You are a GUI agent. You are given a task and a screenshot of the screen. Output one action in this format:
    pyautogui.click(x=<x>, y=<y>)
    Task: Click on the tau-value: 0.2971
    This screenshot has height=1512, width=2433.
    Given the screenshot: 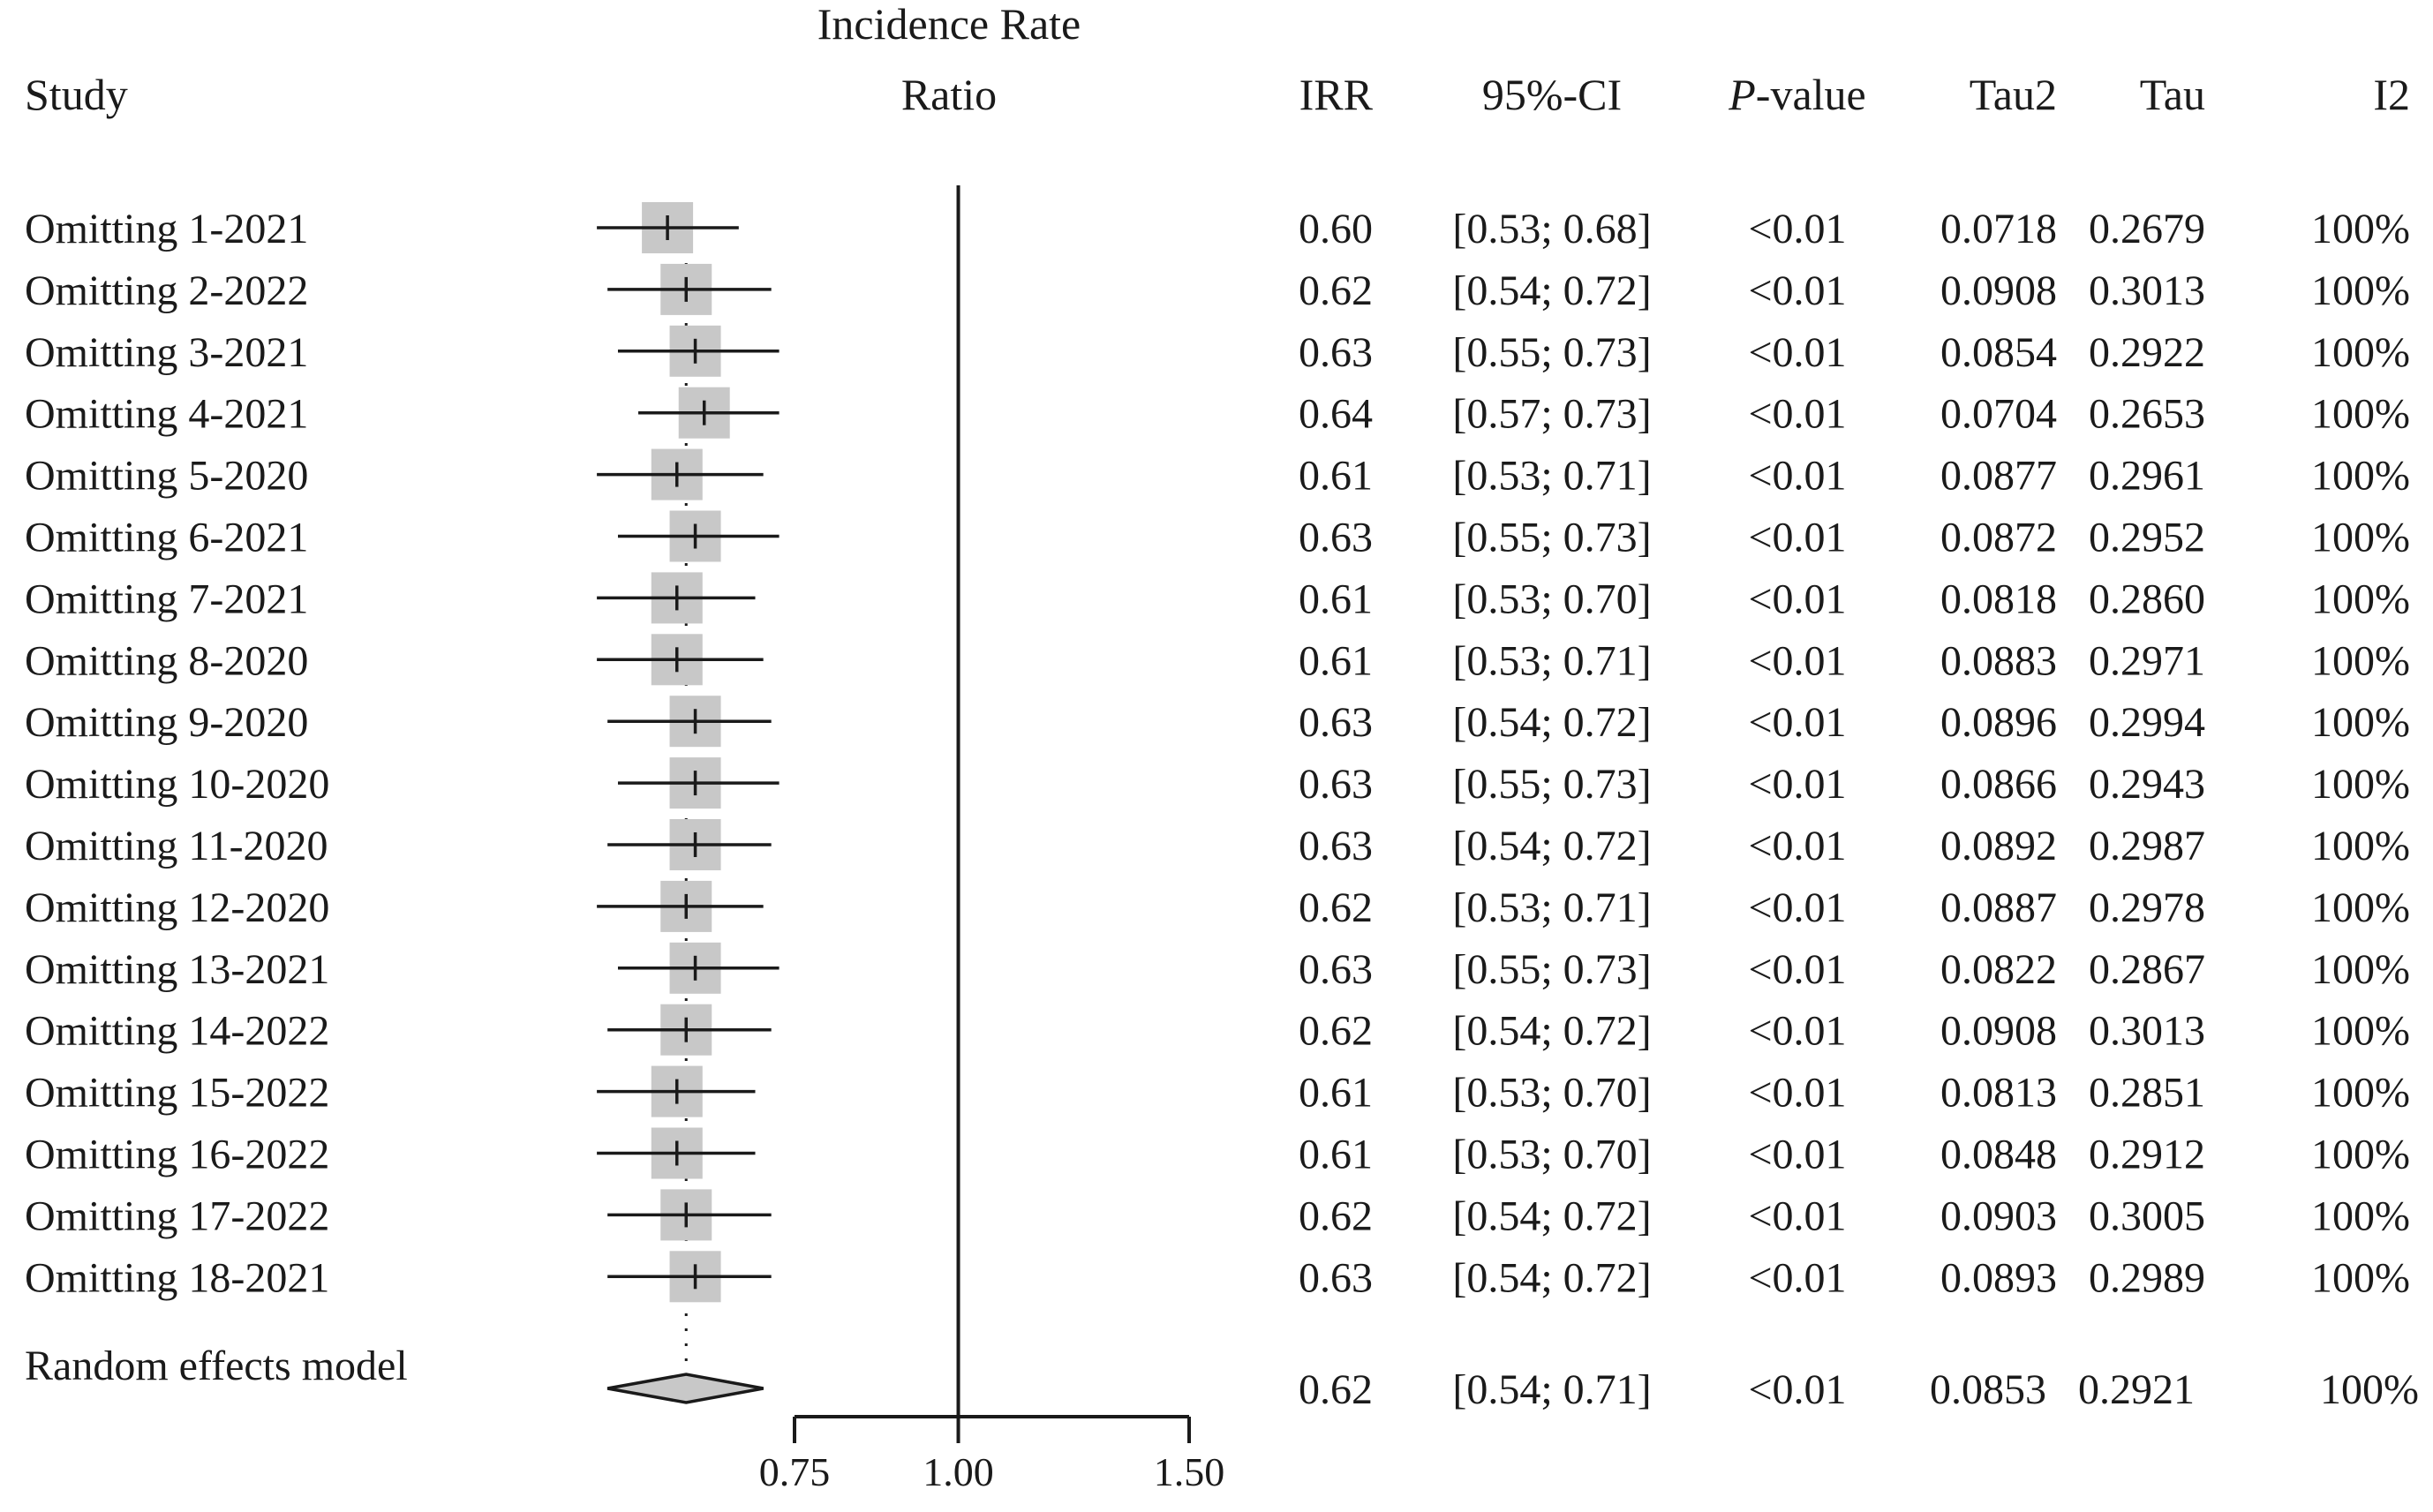 What is the action you would take?
    pyautogui.click(x=2147, y=660)
    